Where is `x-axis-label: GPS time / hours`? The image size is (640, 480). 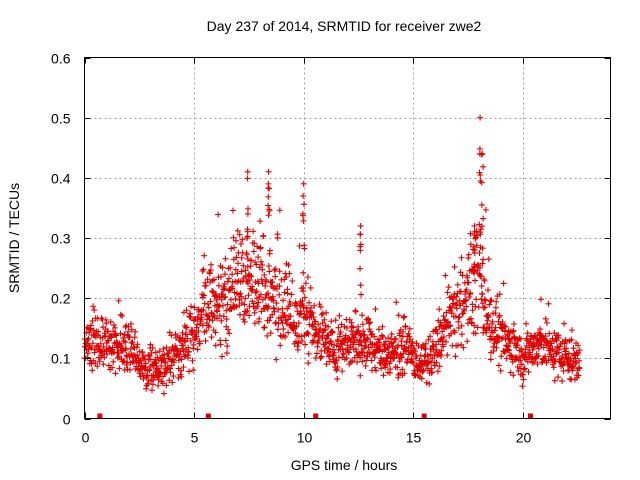 x-axis-label: GPS time / hours is located at coordinates (344, 465).